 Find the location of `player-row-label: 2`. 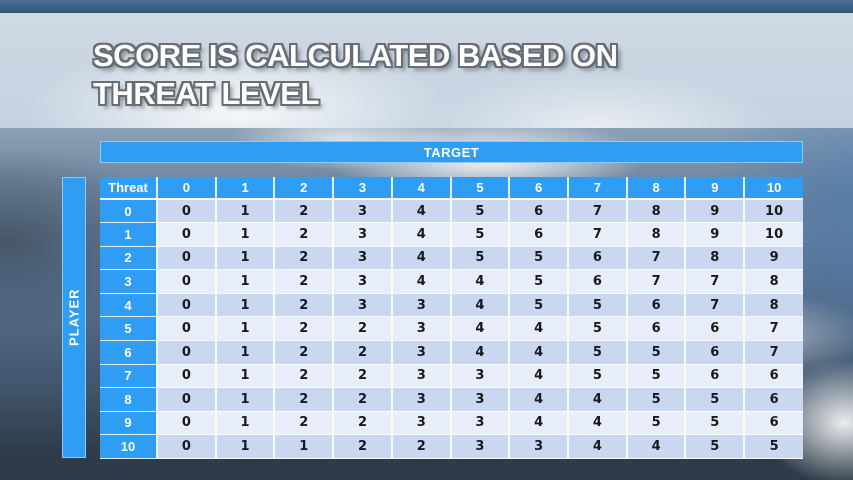

player-row-label: 2 is located at coordinates (129, 258).